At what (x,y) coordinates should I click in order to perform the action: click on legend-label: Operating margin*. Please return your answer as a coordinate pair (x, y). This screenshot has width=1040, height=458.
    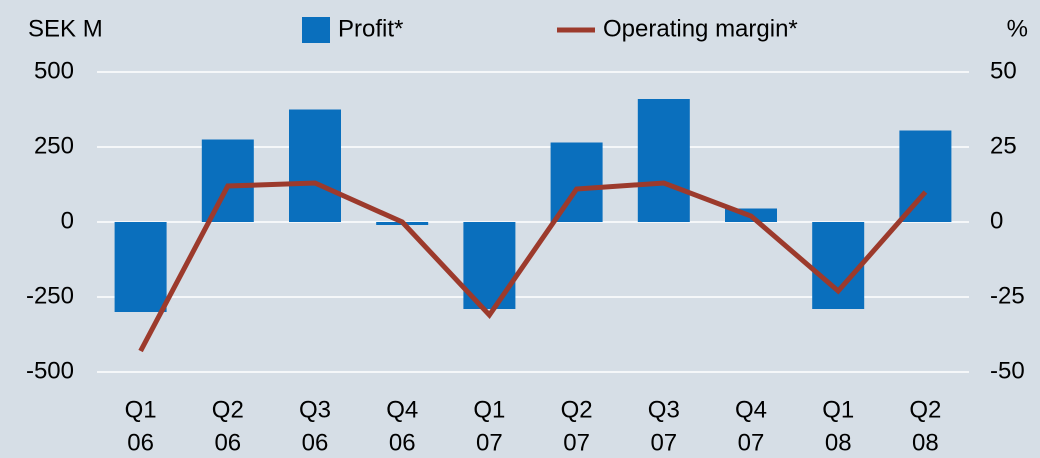
    Looking at the image, I should click on (700, 28).